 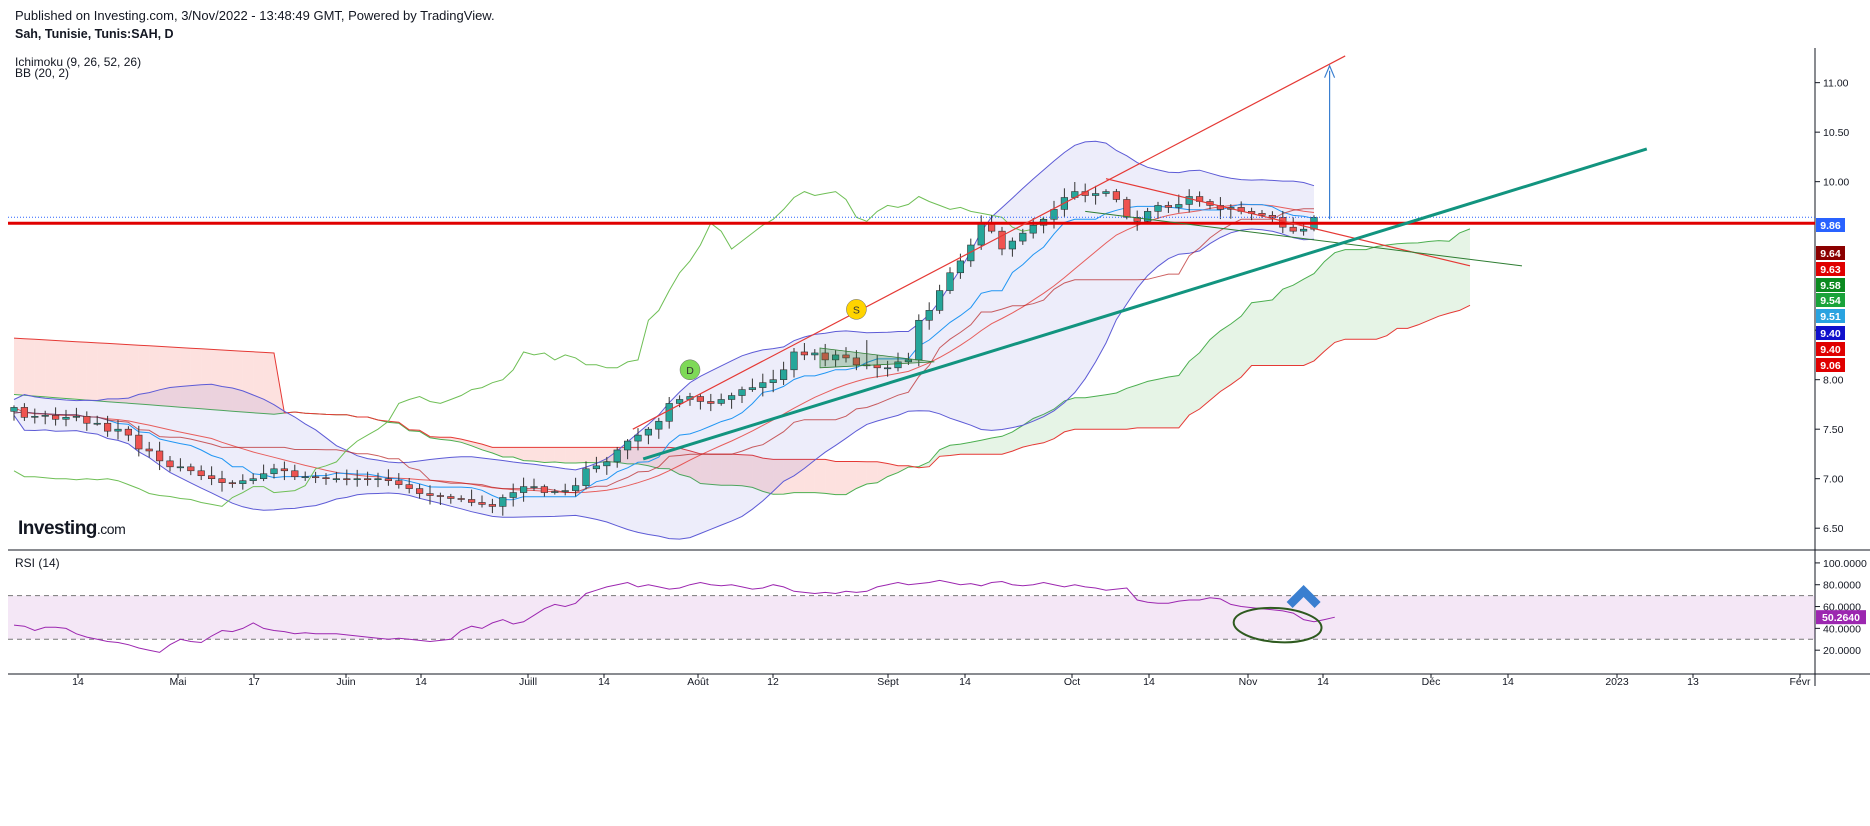 What do you see at coordinates (1304, 238) in the screenshot?
I see `wedge-line` at bounding box center [1304, 238].